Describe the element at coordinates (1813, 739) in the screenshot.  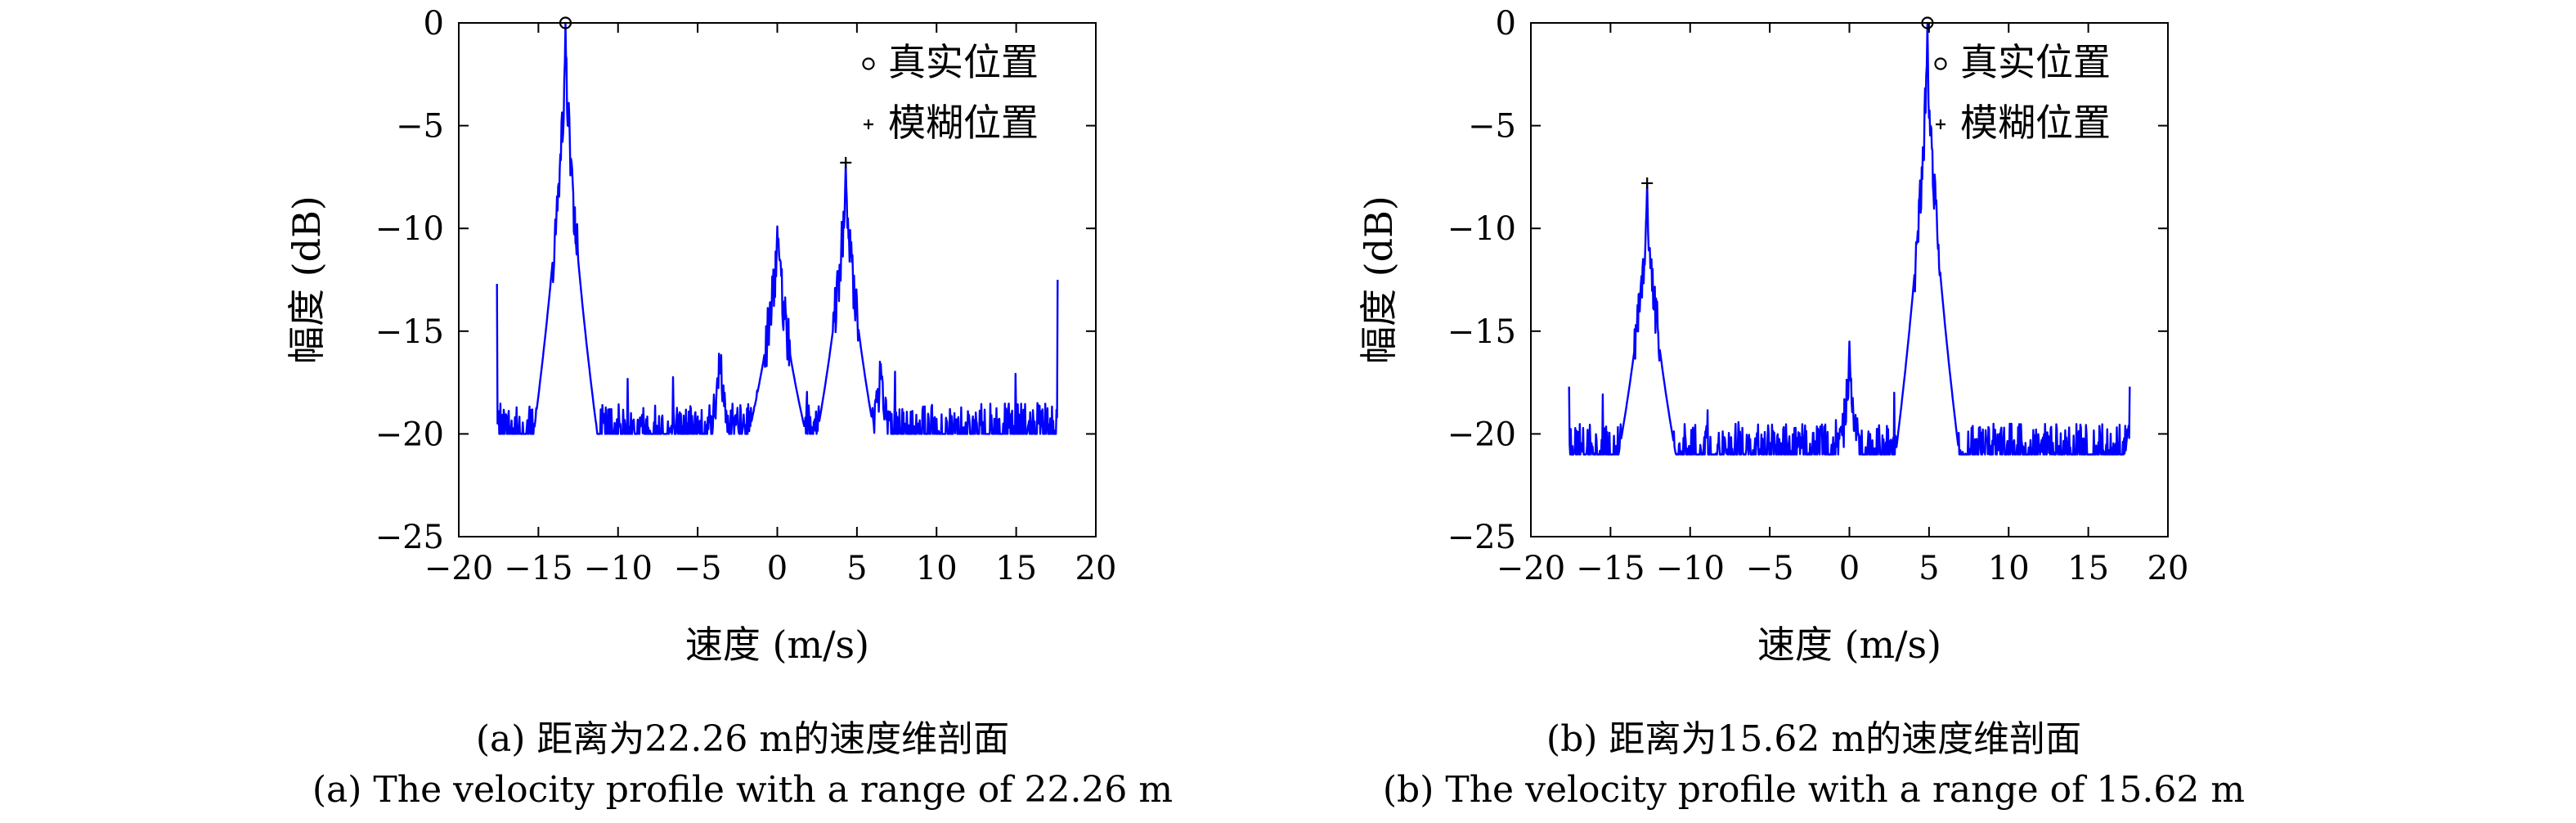
I see `caption-b-cn: (b) 距离为15.62 m的速度维剖面` at that location.